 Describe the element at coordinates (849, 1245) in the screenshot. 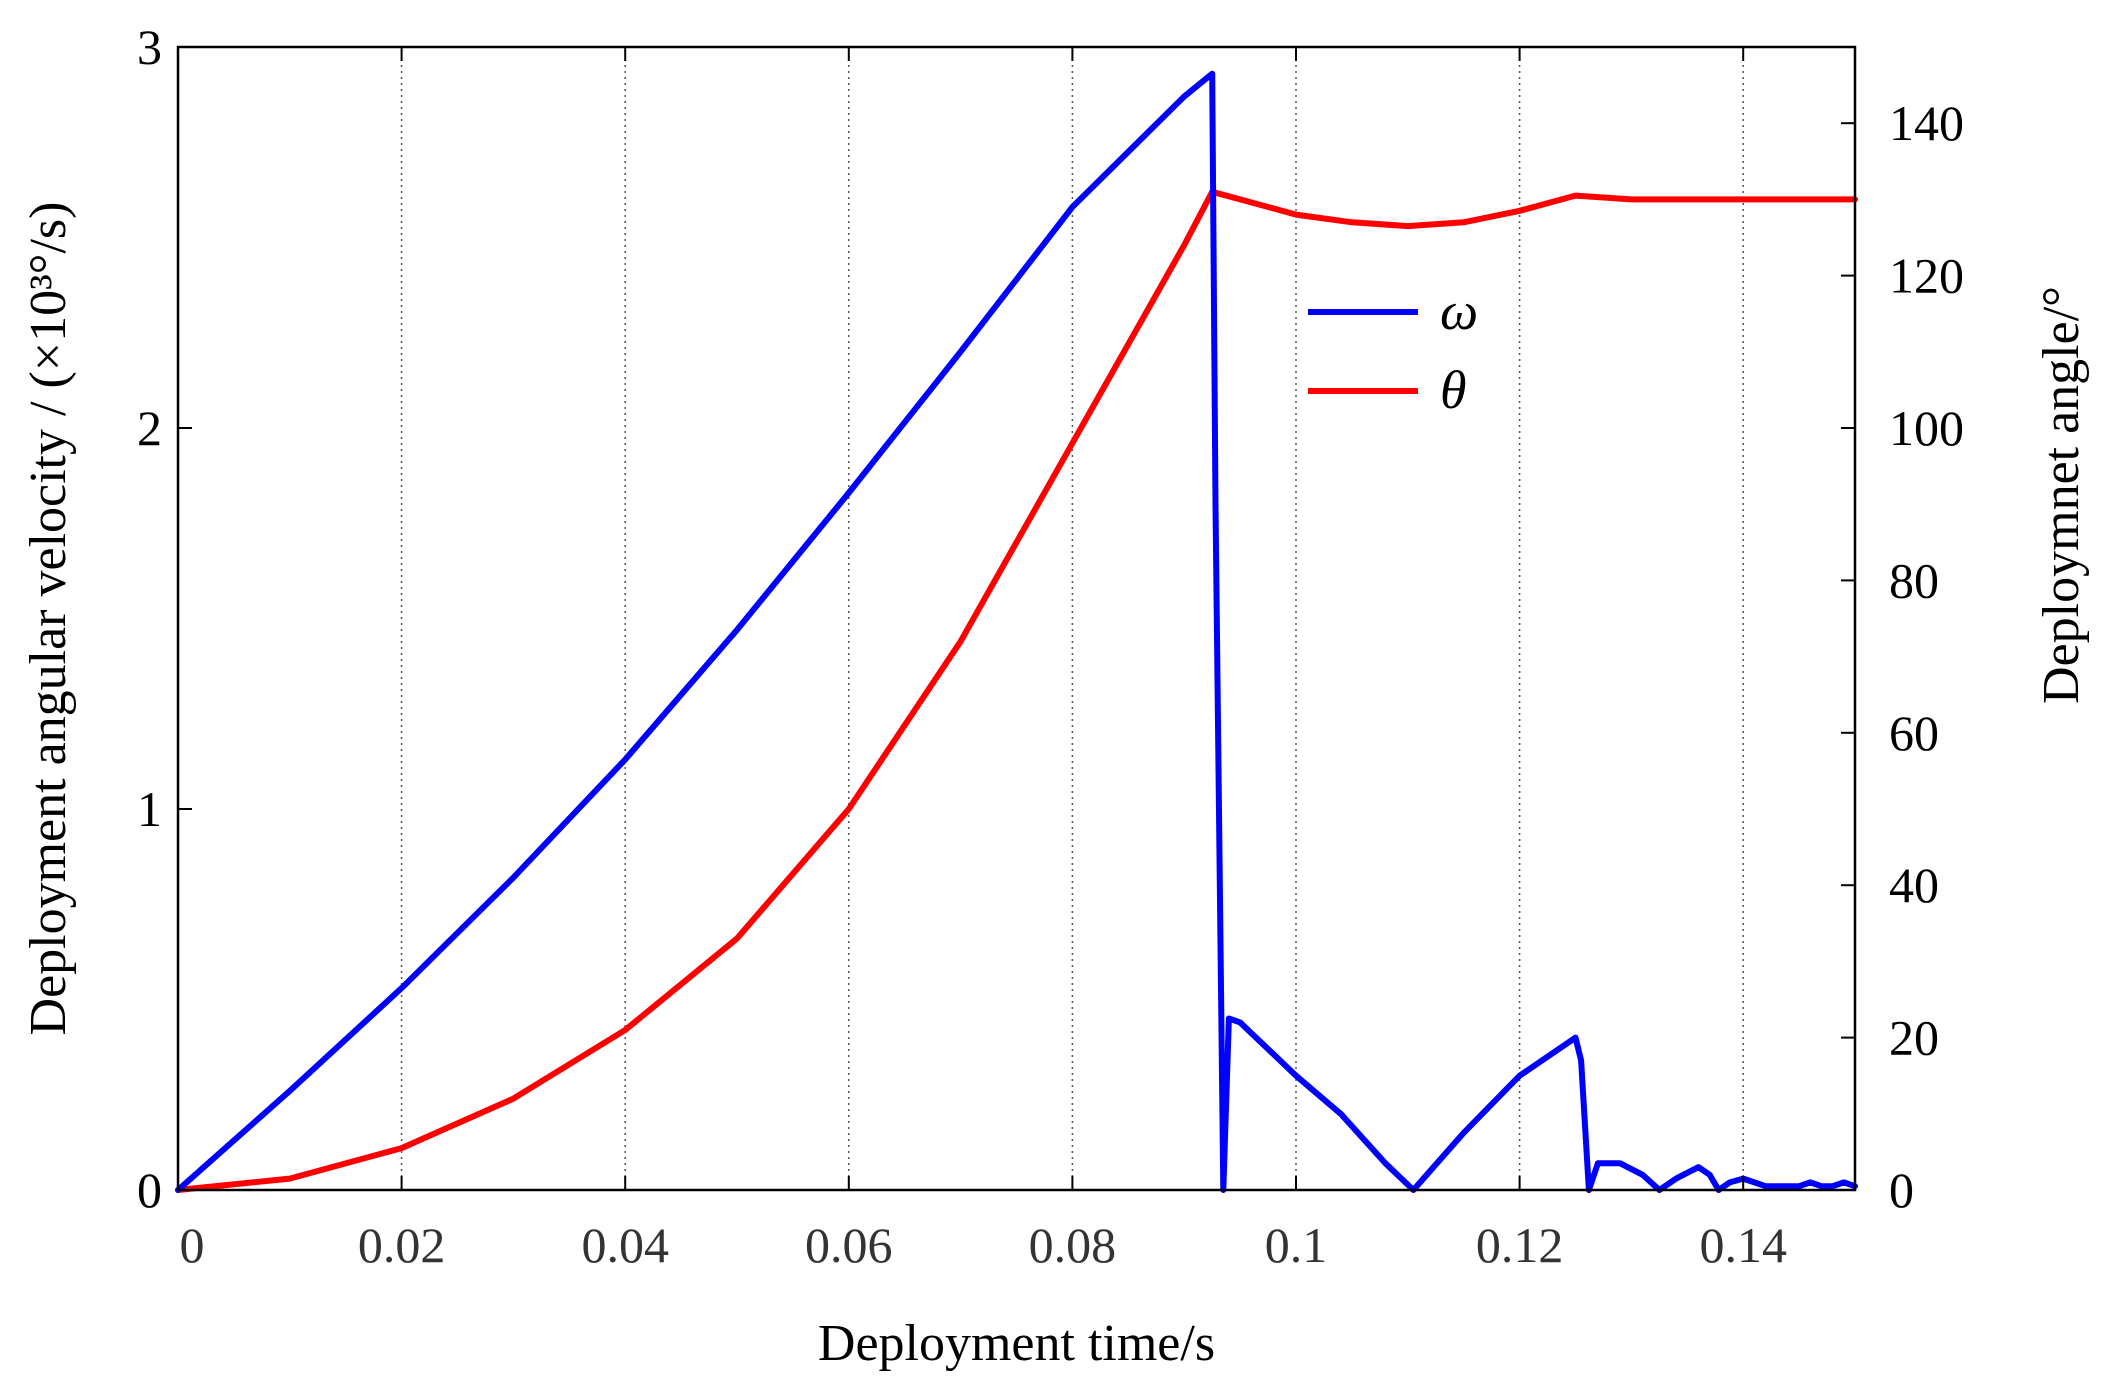

I see `x-tick-label: 0.06` at that location.